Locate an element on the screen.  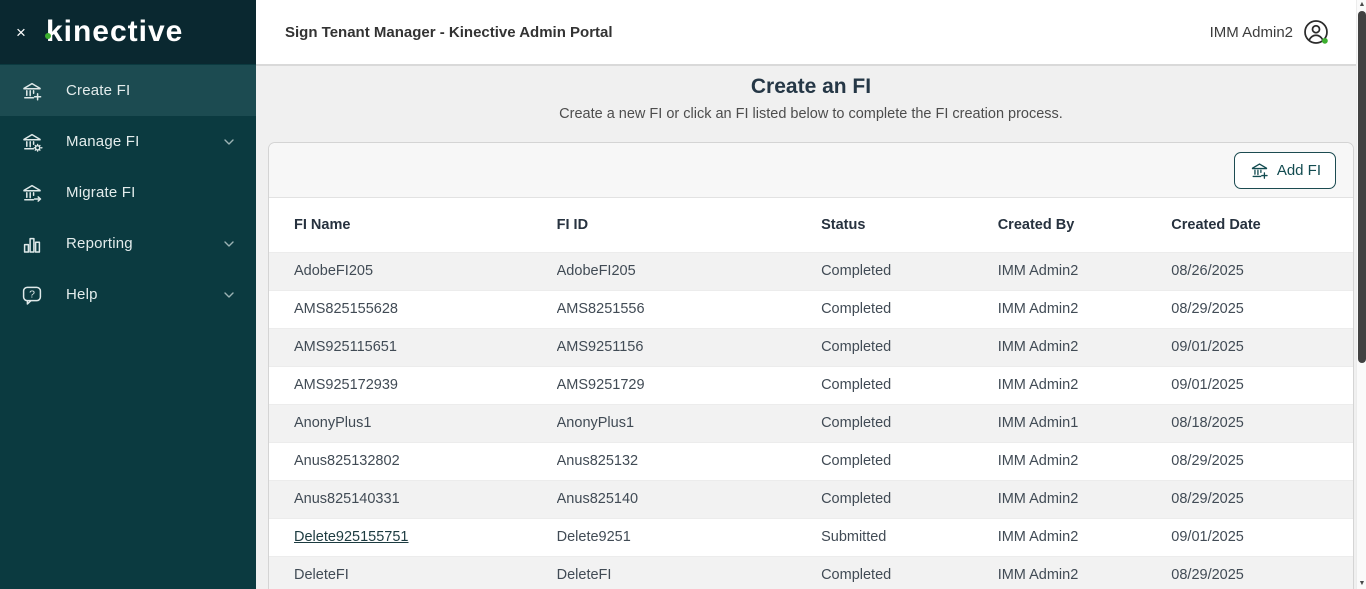
bank-gear-icon is located at coordinates (33, 142).